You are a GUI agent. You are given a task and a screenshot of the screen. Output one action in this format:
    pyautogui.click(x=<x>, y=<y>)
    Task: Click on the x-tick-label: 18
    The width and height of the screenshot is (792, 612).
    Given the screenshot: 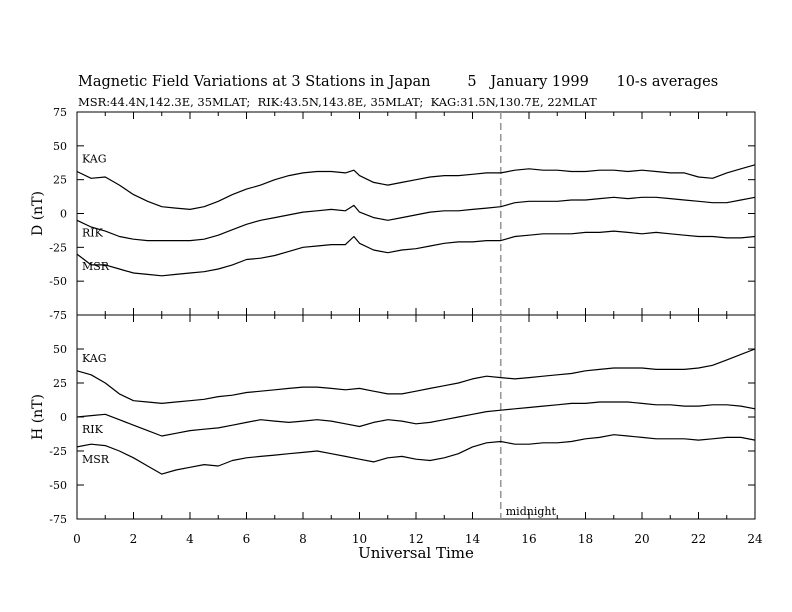 What is the action you would take?
    pyautogui.click(x=585, y=539)
    